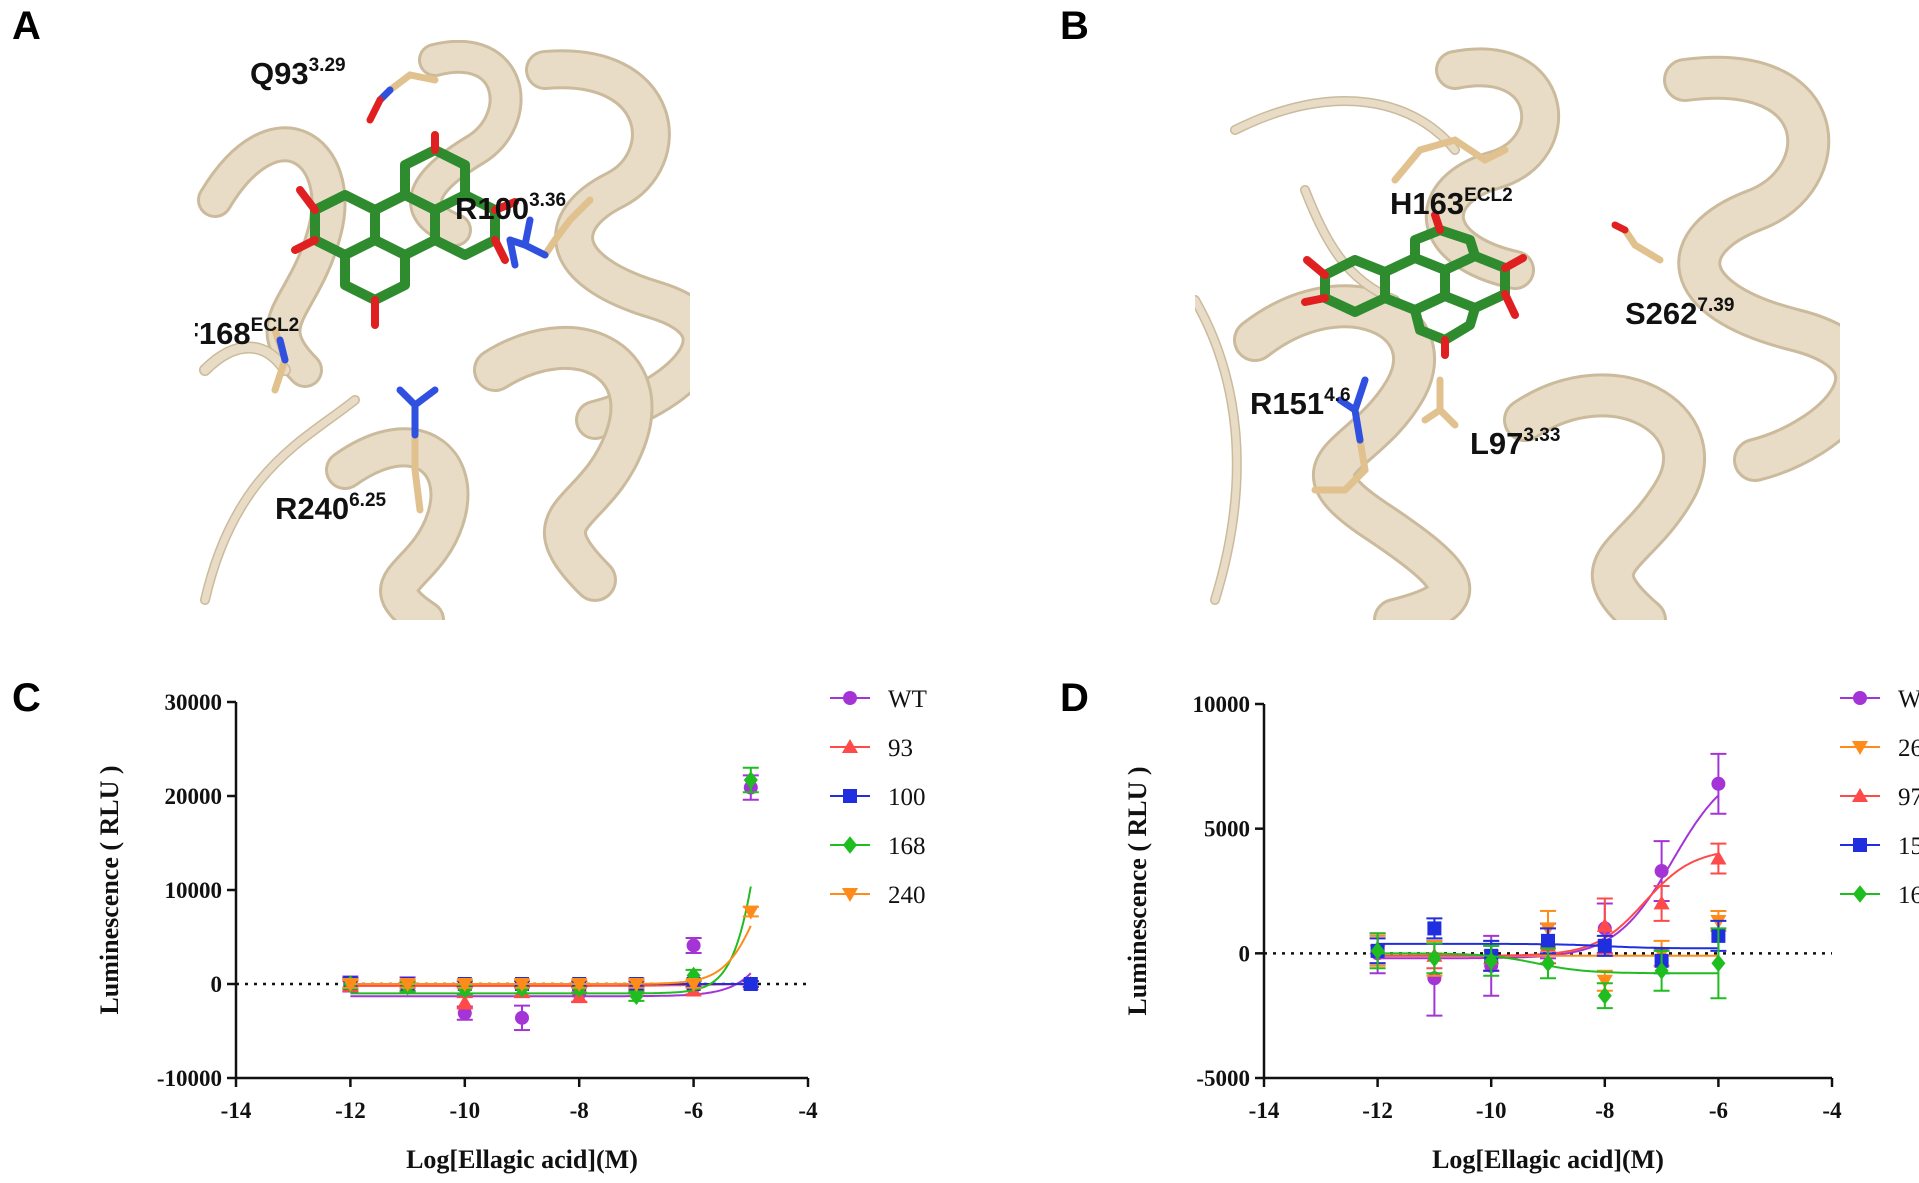 This screenshot has height=1183, width=1919. Describe the element at coordinates (247, 333) in the screenshot. I see `residue-label-f168: F168ECL2` at that location.